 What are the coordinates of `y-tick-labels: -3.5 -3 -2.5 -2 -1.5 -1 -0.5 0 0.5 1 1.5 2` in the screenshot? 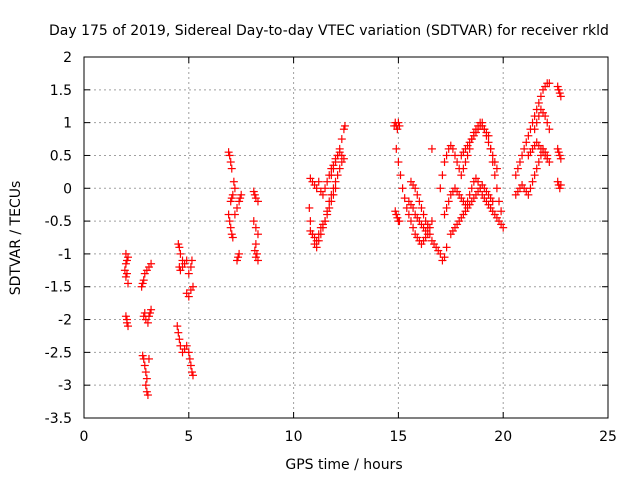 It's located at (58, 238).